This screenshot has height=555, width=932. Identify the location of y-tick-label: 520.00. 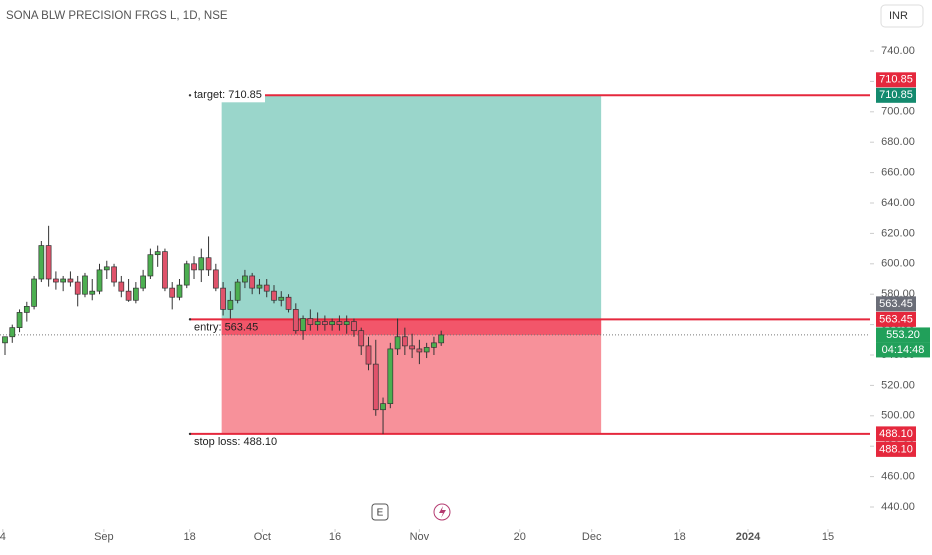
(898, 385).